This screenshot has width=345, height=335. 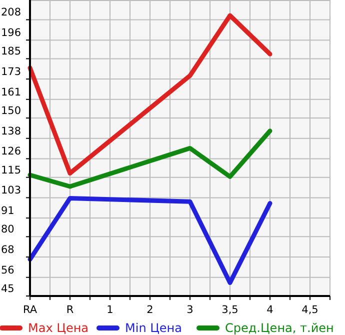 What do you see at coordinates (310, 310) in the screenshot?
I see `x-tick-label: 4,5` at bounding box center [310, 310].